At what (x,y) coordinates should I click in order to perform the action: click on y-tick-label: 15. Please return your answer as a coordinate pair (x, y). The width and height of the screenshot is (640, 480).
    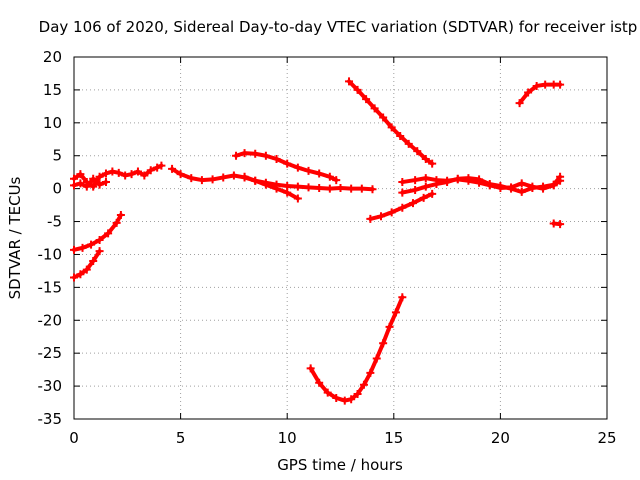
    Looking at the image, I should click on (52, 90).